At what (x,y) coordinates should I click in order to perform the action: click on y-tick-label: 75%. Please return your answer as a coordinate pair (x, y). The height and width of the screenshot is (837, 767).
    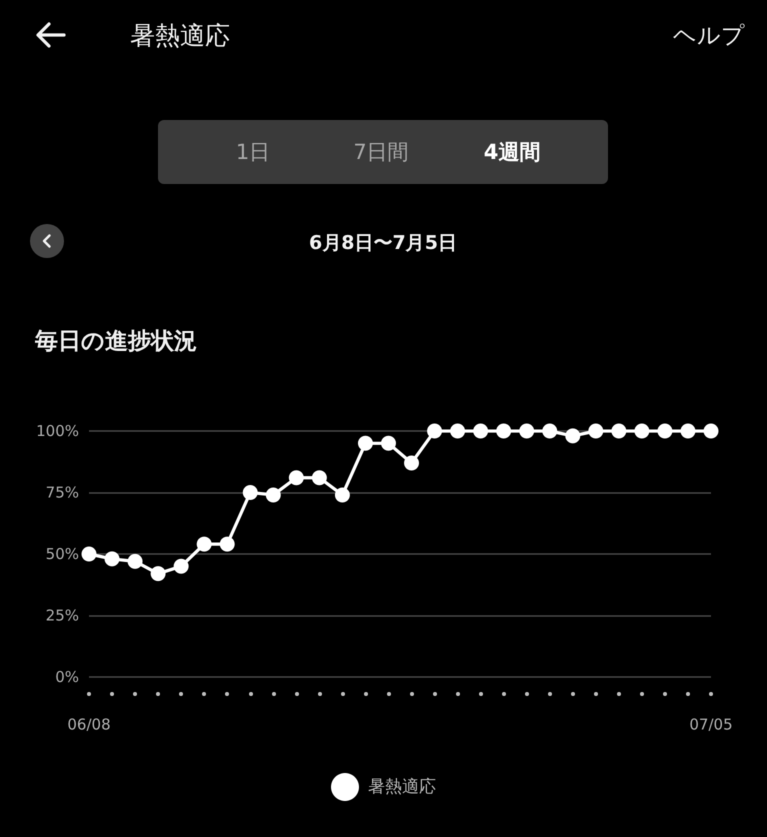
    Looking at the image, I should click on (62, 493).